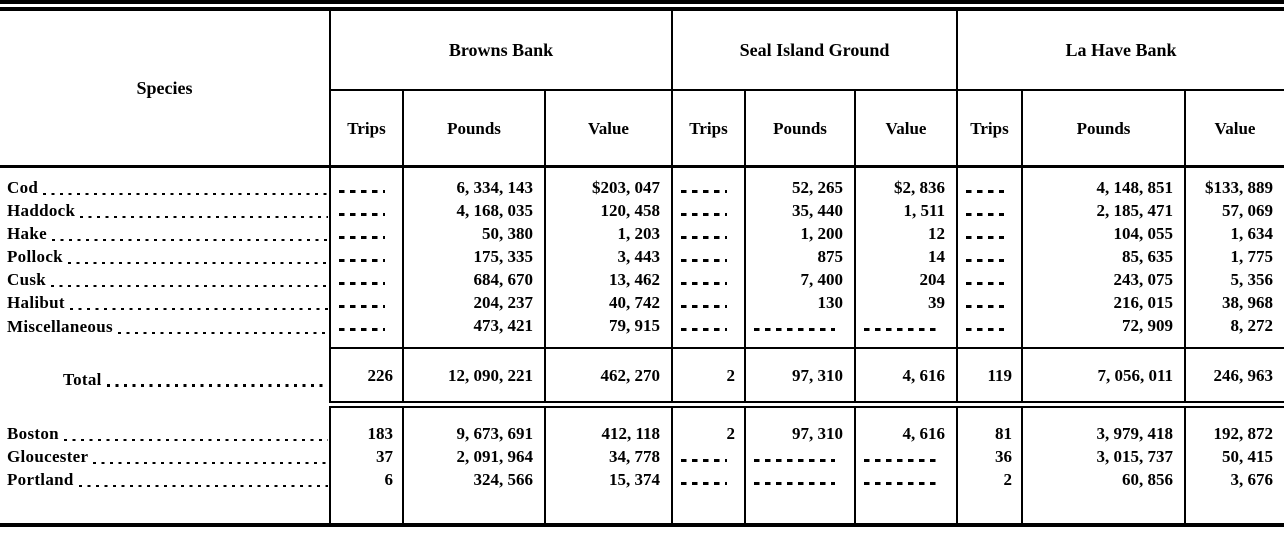 Image resolution: width=1284 pixels, height=560 pixels. Describe the element at coordinates (642, 233) in the screenshot. I see `table-row-hake: Hake 50, 380 1, 203 1, 200 12 104, 055 1, 634` at that location.